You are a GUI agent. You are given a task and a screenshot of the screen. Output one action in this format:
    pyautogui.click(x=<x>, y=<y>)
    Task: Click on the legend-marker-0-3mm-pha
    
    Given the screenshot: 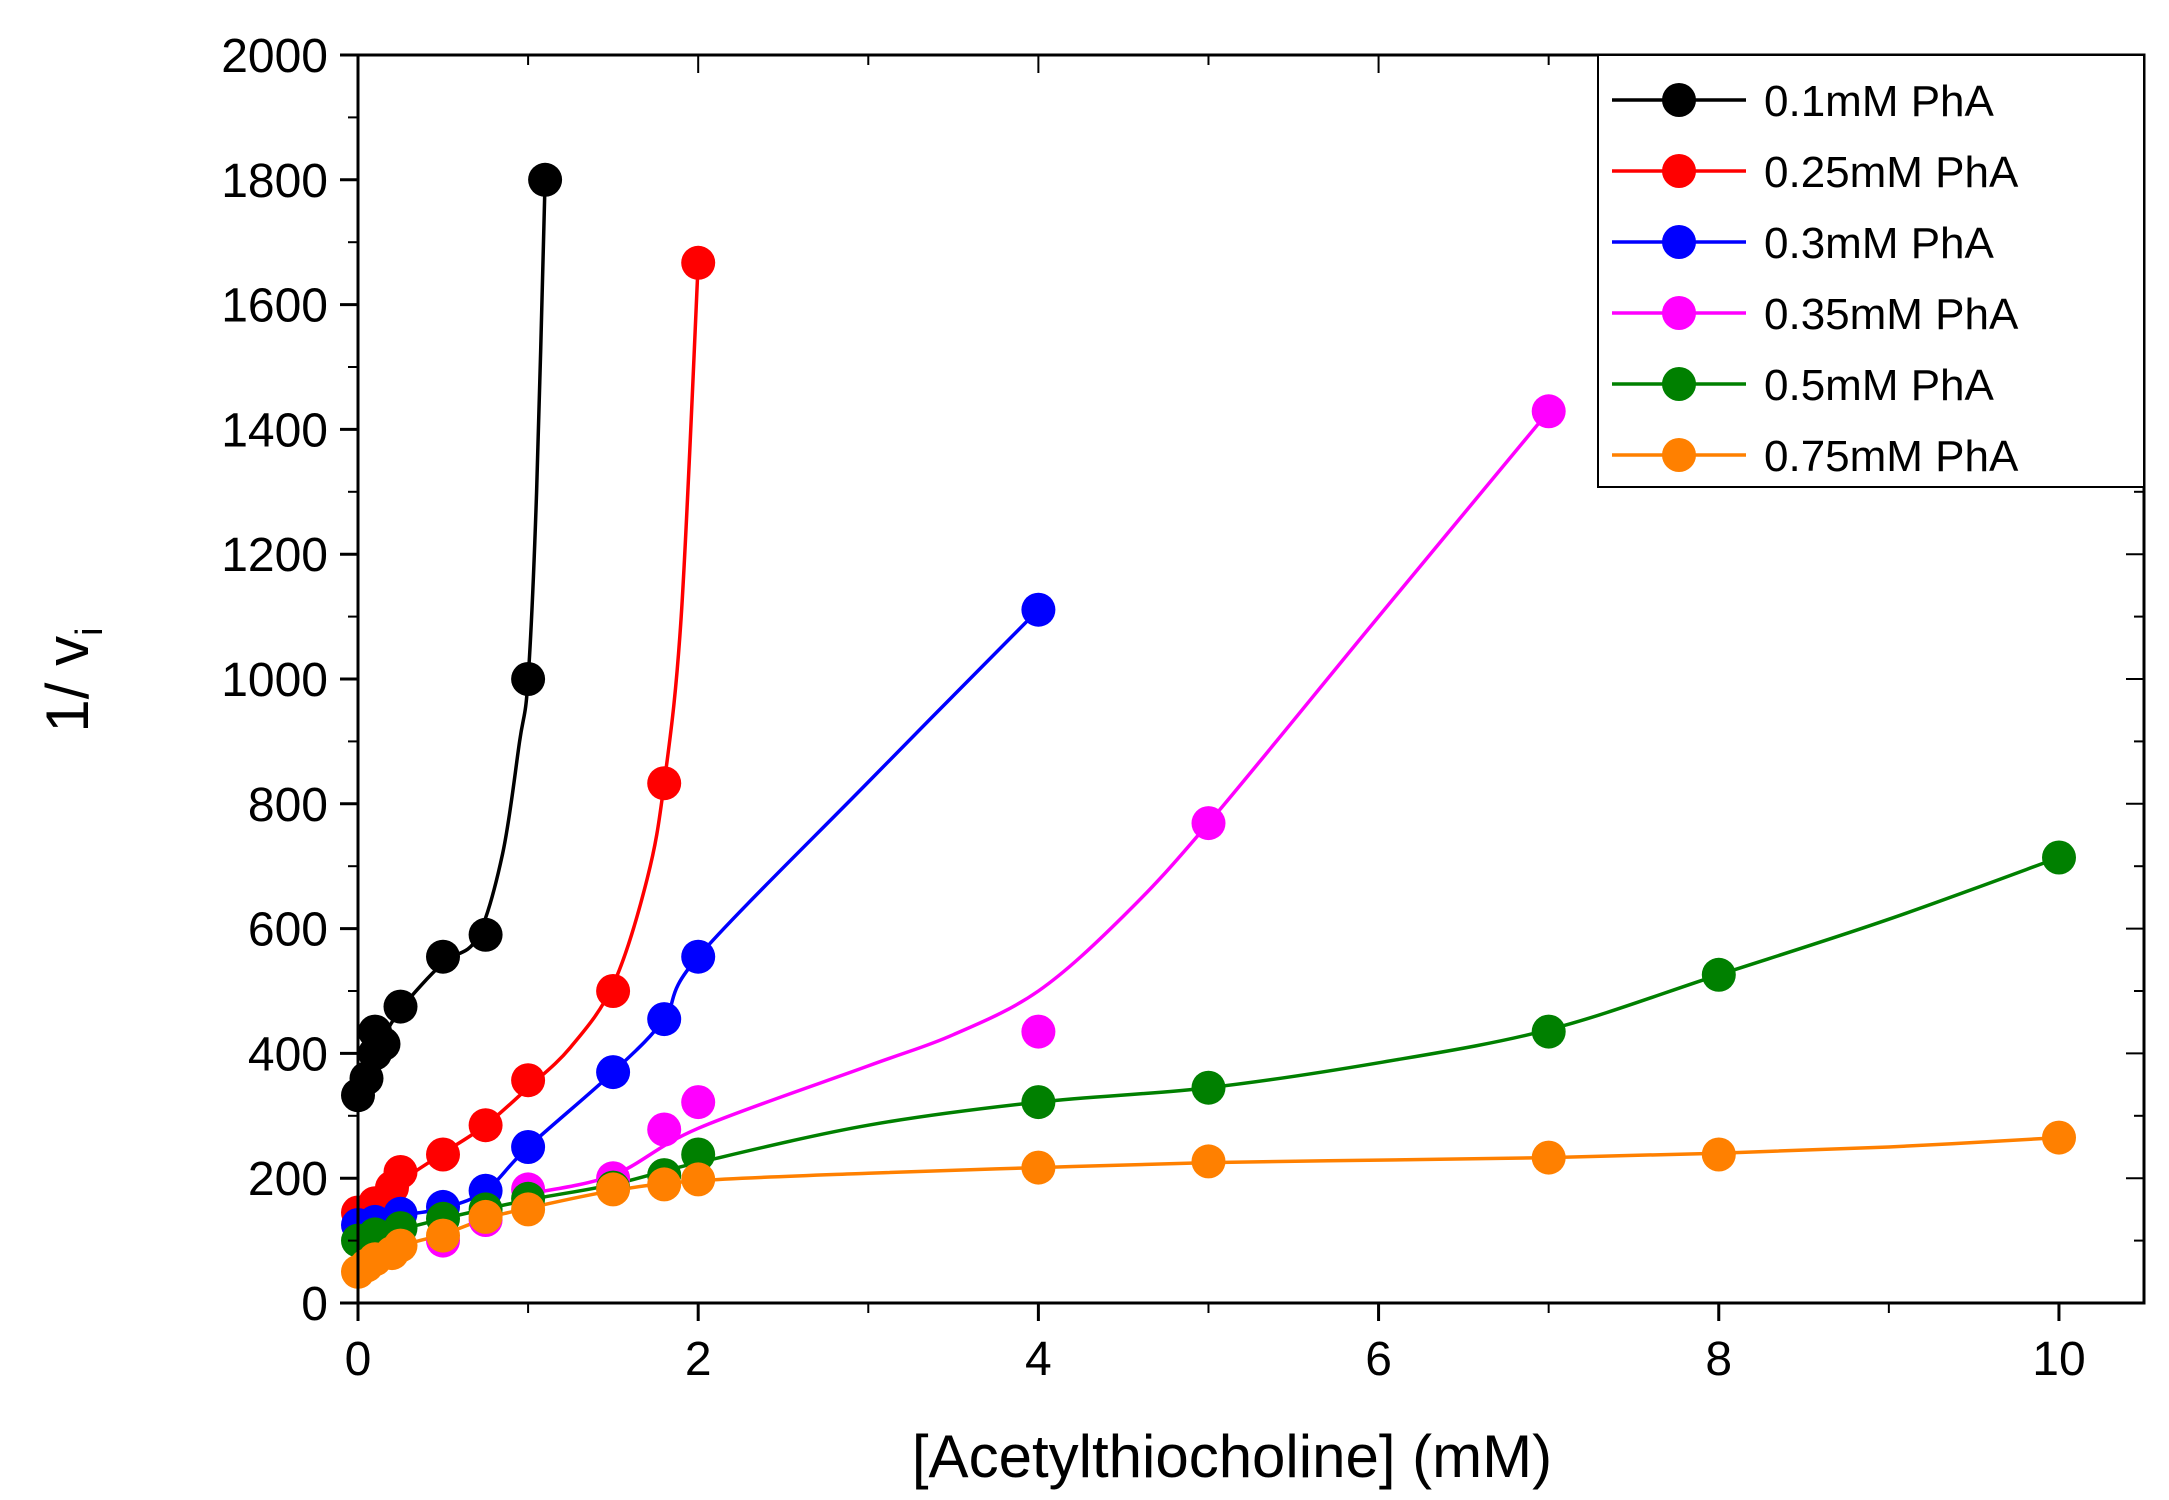 What is the action you would take?
    pyautogui.click(x=1679, y=242)
    